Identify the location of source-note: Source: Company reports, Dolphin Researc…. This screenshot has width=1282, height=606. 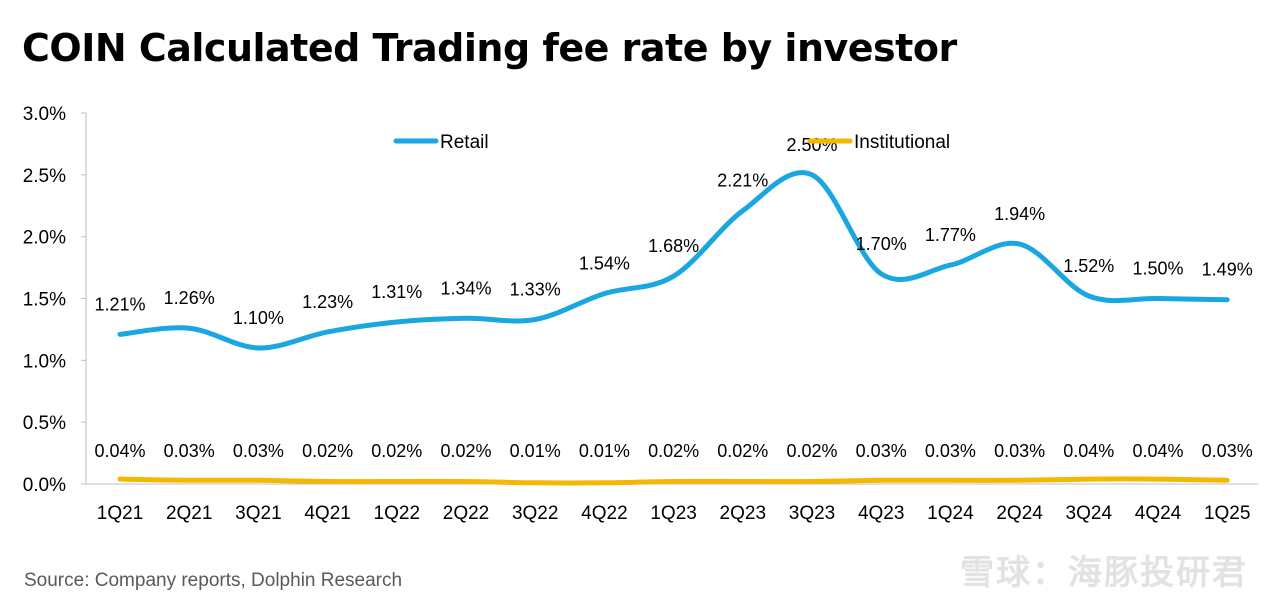
(213, 580).